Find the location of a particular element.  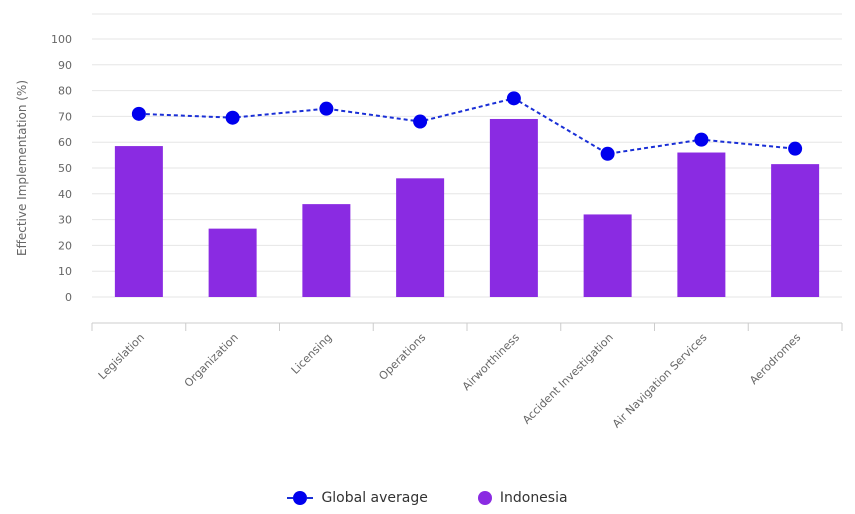

y-axis-ticks: 0 10 20 30 40 50 60 70 80 90 100 is located at coordinates (61, 168).